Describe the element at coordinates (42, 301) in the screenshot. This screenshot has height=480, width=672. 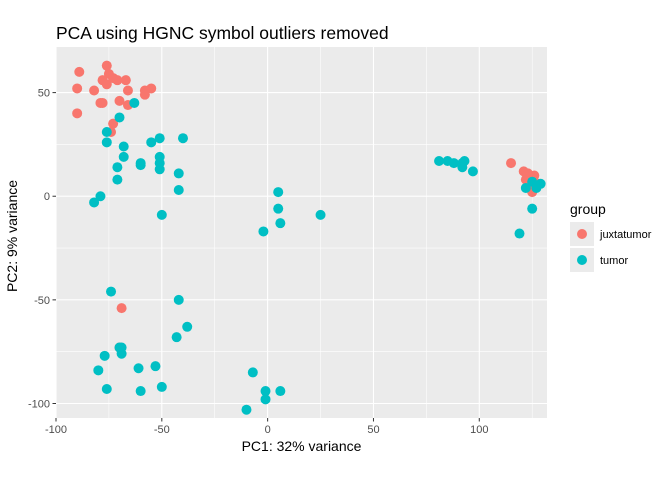
I see `y-tick-label: -50` at that location.